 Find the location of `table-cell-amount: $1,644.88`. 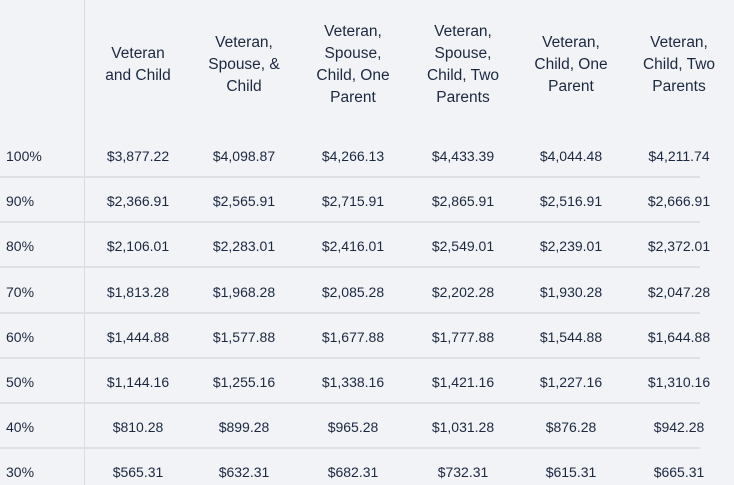

table-cell-amount: $1,644.88 is located at coordinates (679, 337).